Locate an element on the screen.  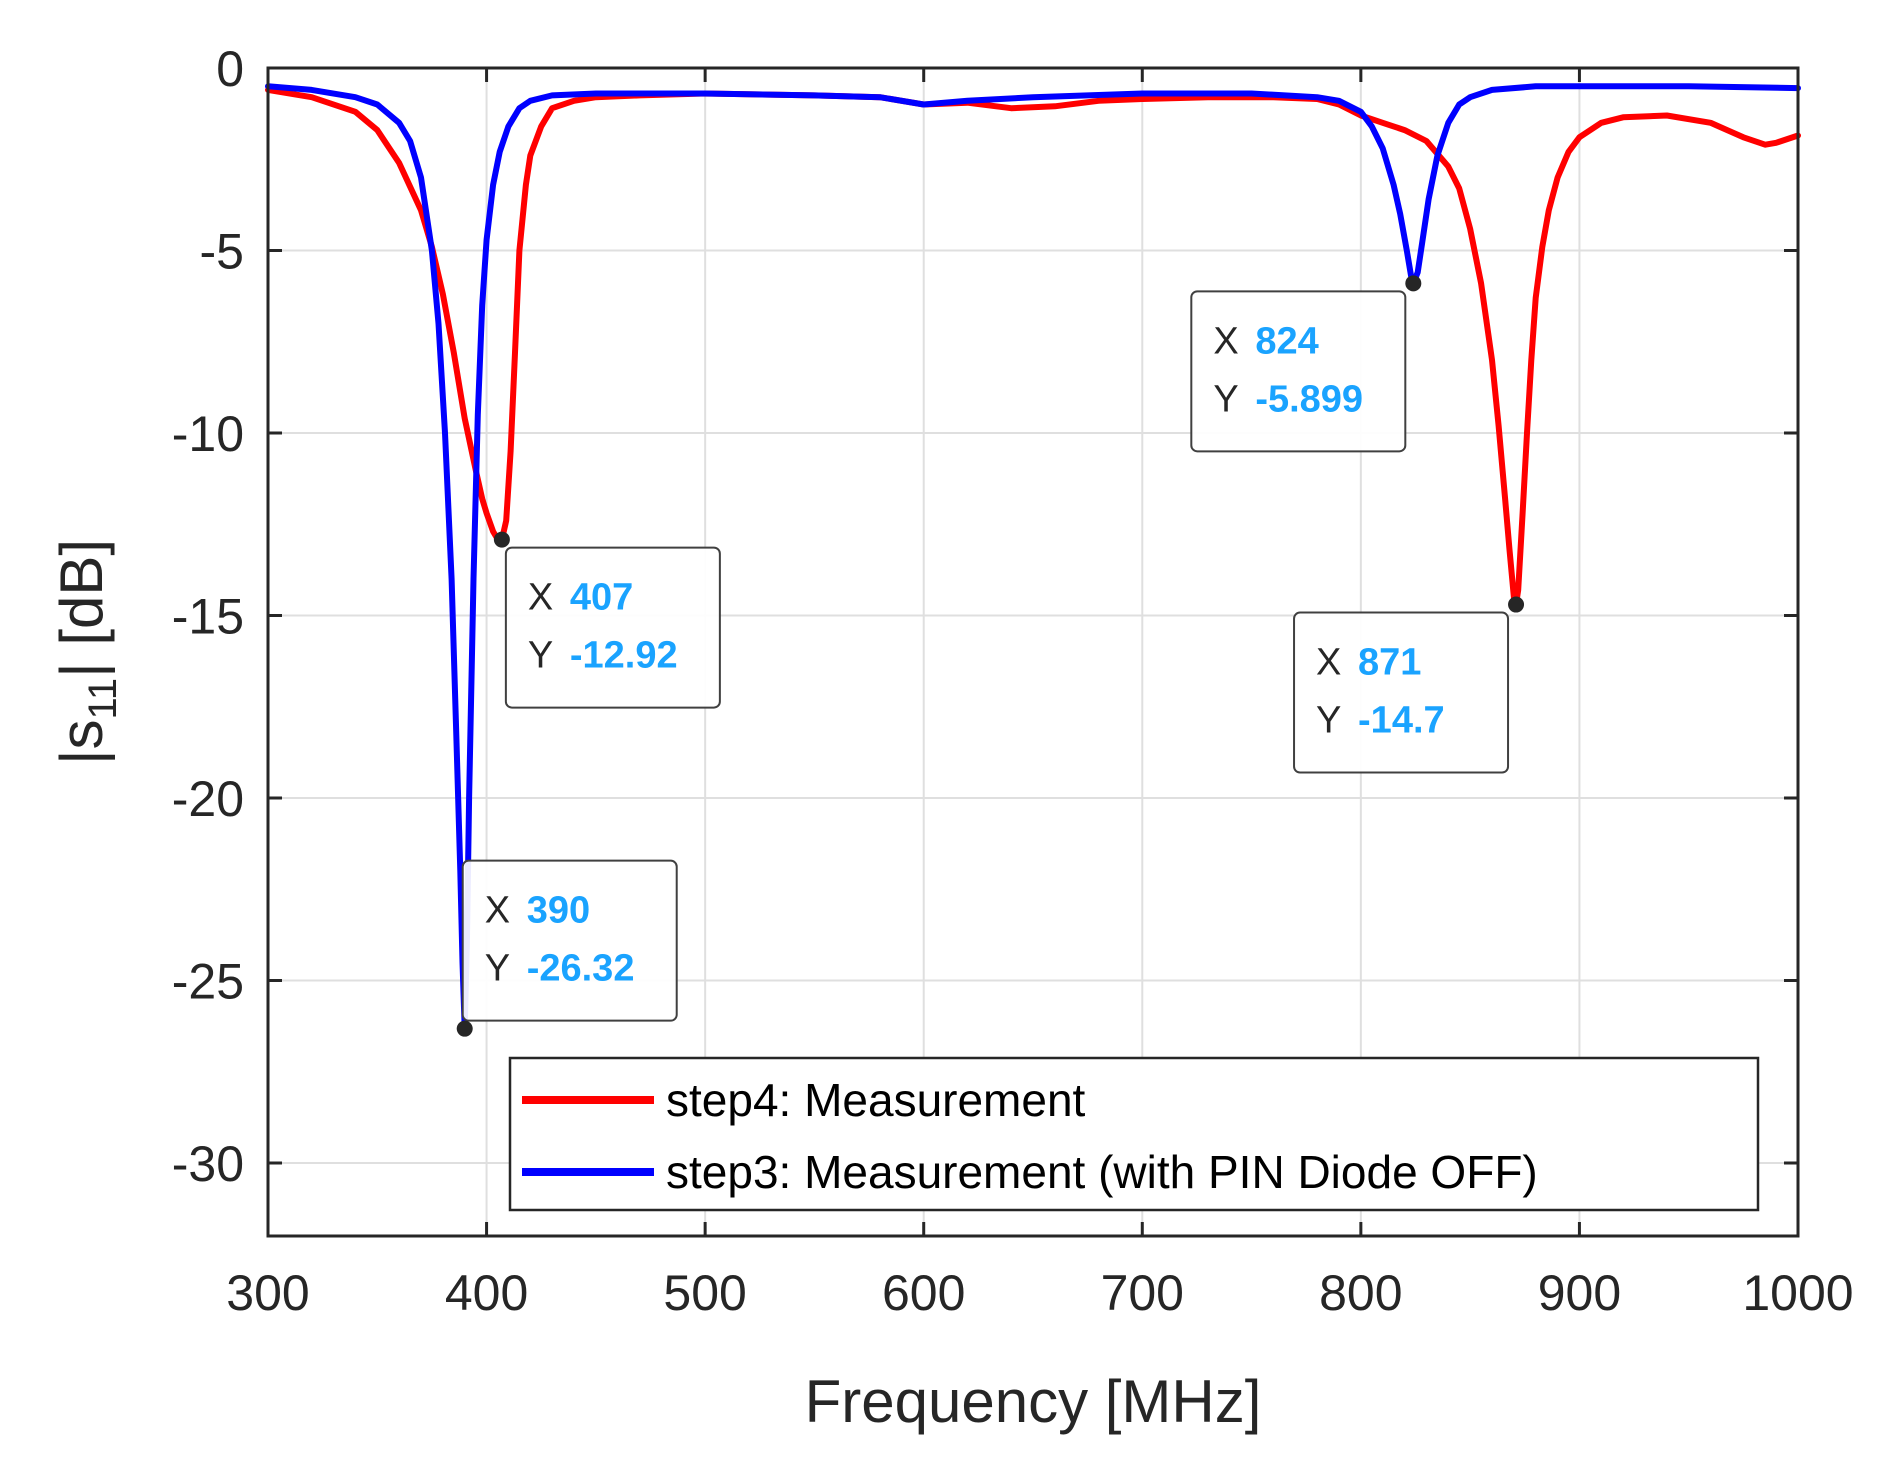
x-tick-label: 400 is located at coordinates (486, 1293).